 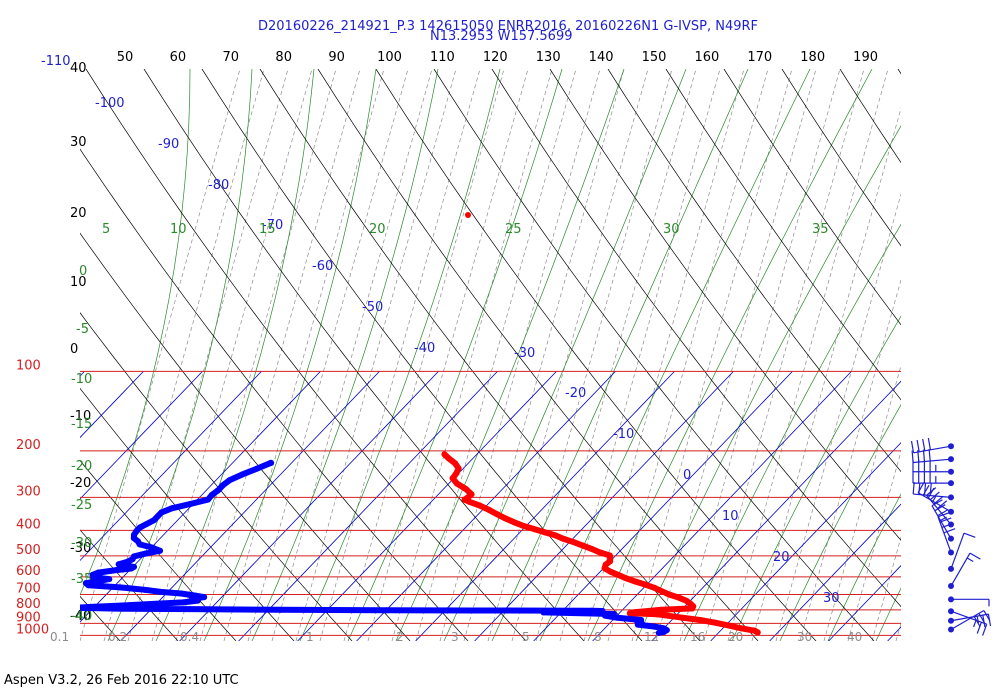 I want to click on height-label: 30, so click(x=78, y=142).